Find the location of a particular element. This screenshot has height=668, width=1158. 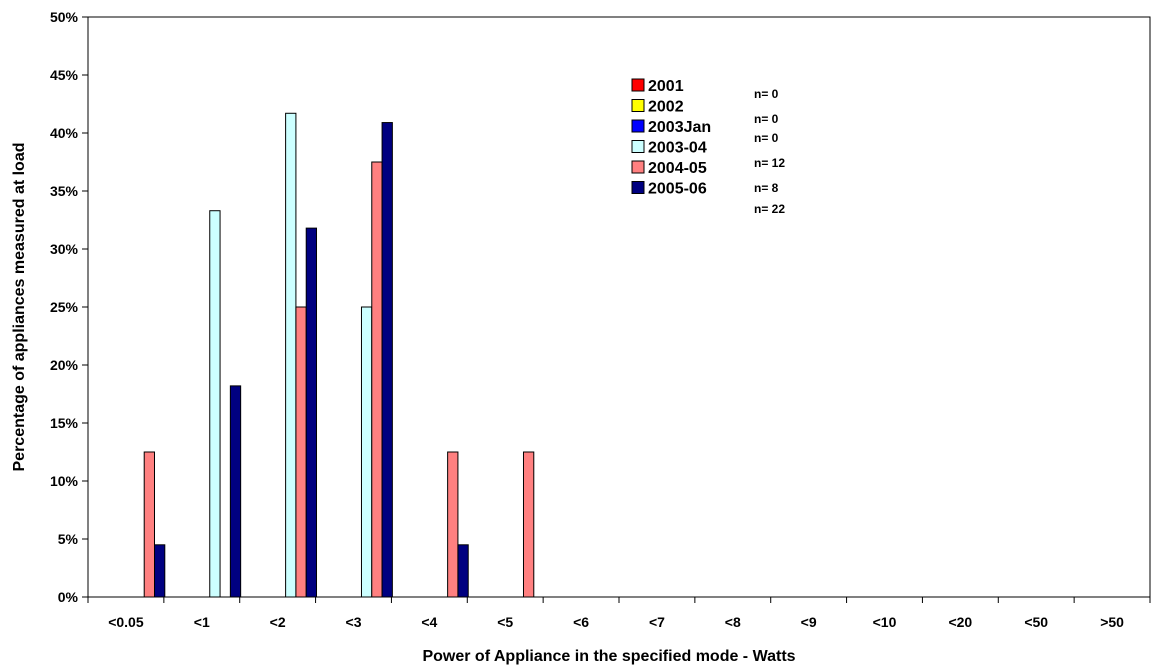

bar-2004-05-<2 is located at coordinates (301, 452).